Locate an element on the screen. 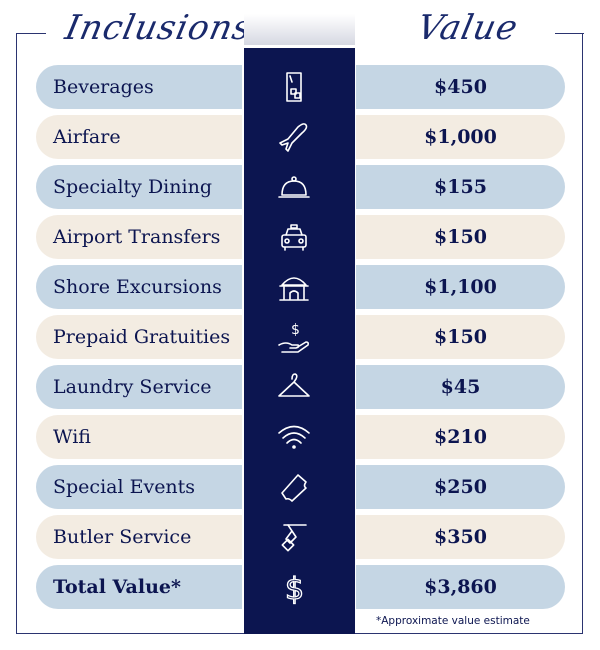 The width and height of the screenshot is (600, 650). table-row: Specialty Dining $155 is located at coordinates (300, 187).